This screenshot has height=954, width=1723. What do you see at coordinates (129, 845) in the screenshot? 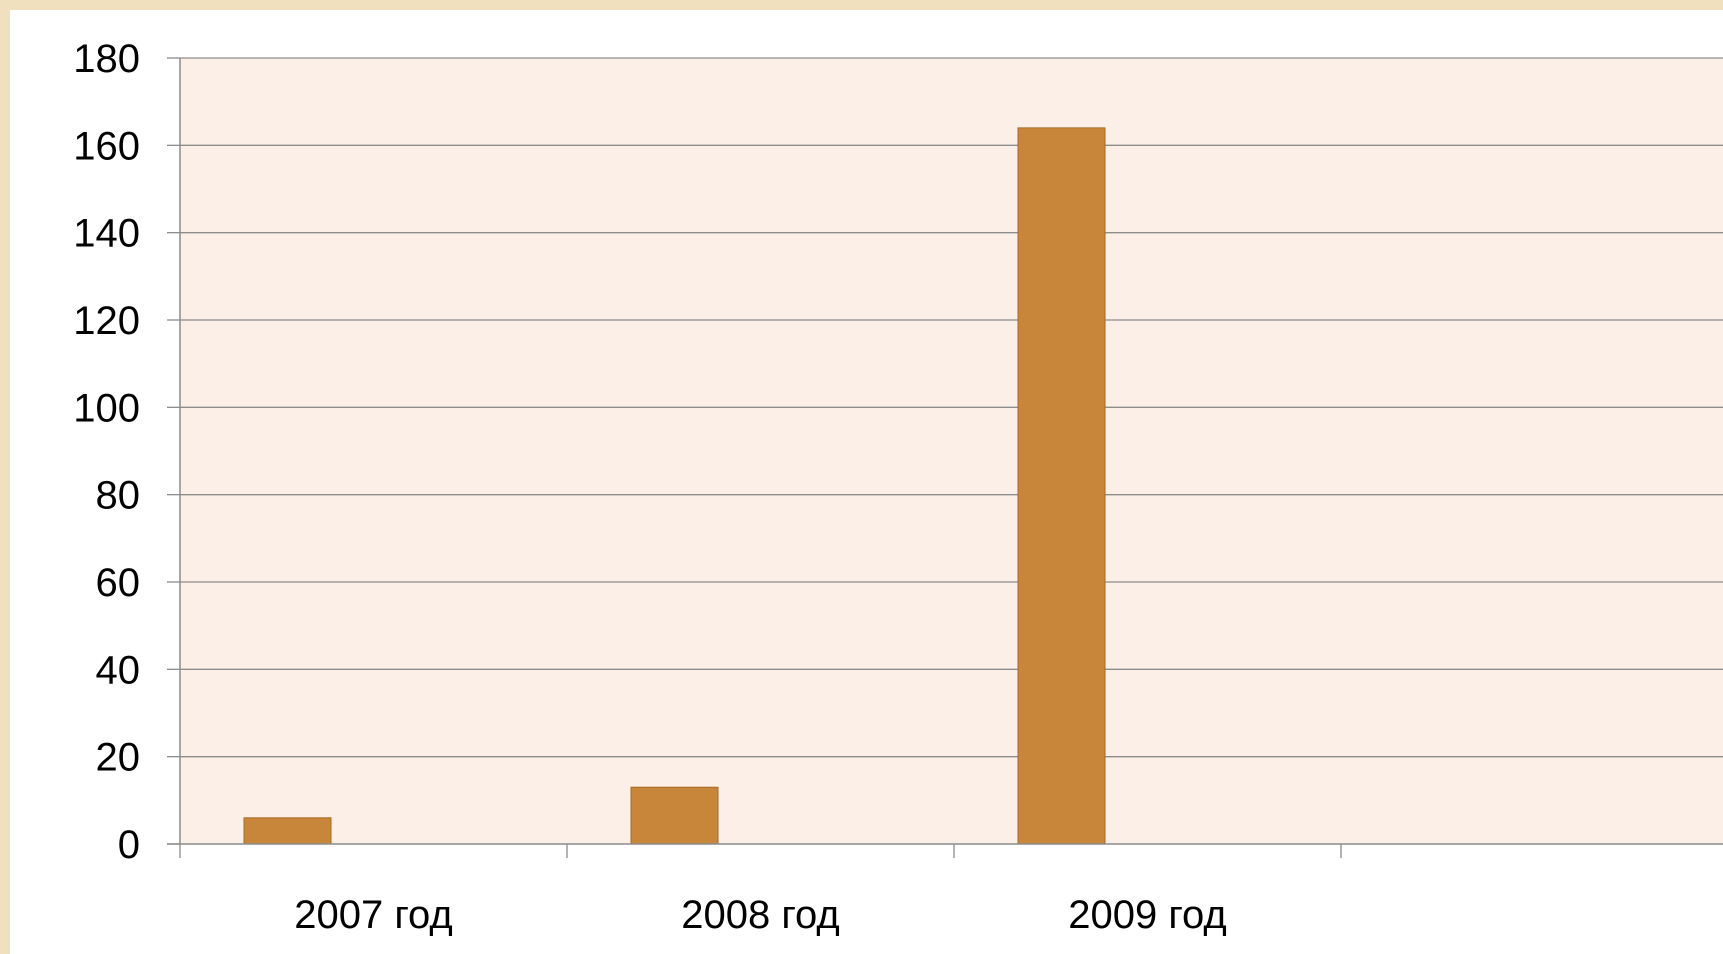
I see `y-tick-label-0: 0` at bounding box center [129, 845].